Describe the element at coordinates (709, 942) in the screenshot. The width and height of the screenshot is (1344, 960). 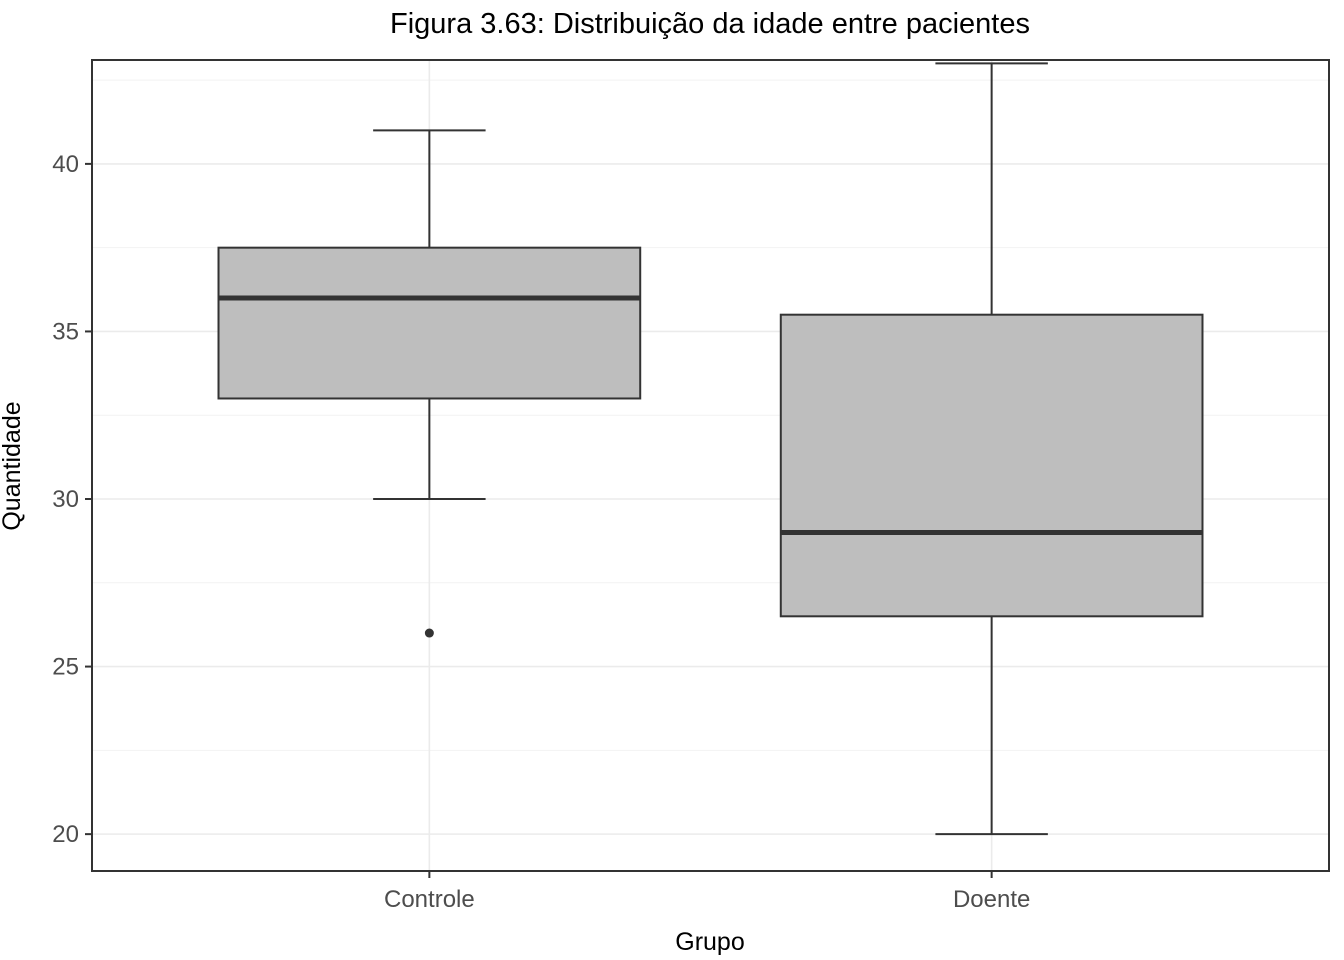
I see `x-axis-title: Grupo` at that location.